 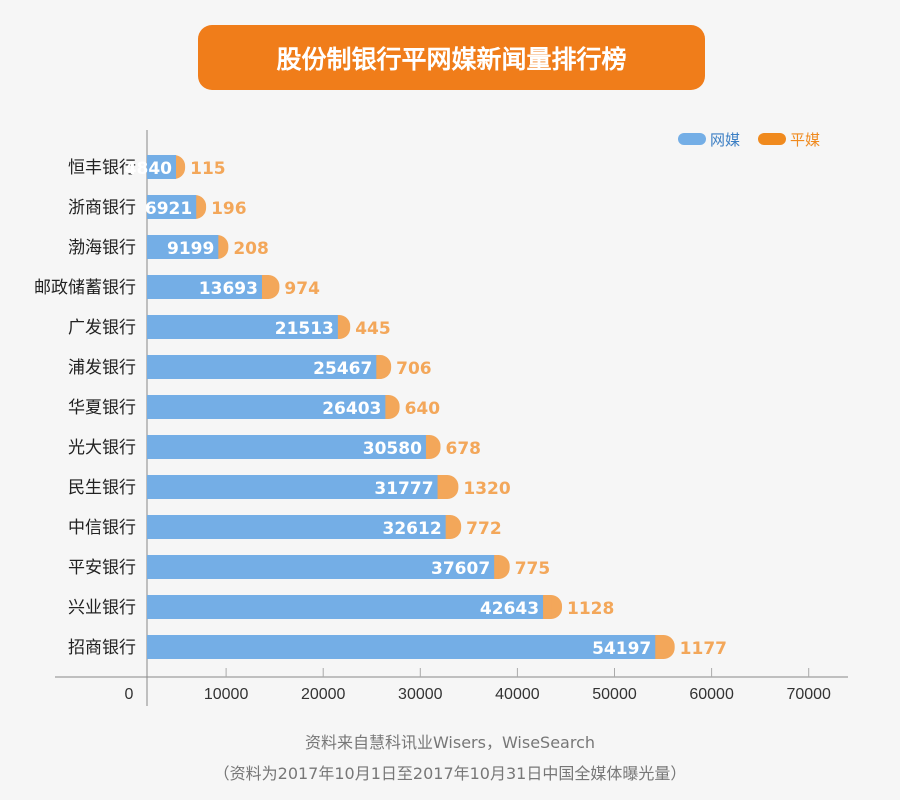 What do you see at coordinates (102, 448) in the screenshot?
I see `category-label: 光大银行` at bounding box center [102, 448].